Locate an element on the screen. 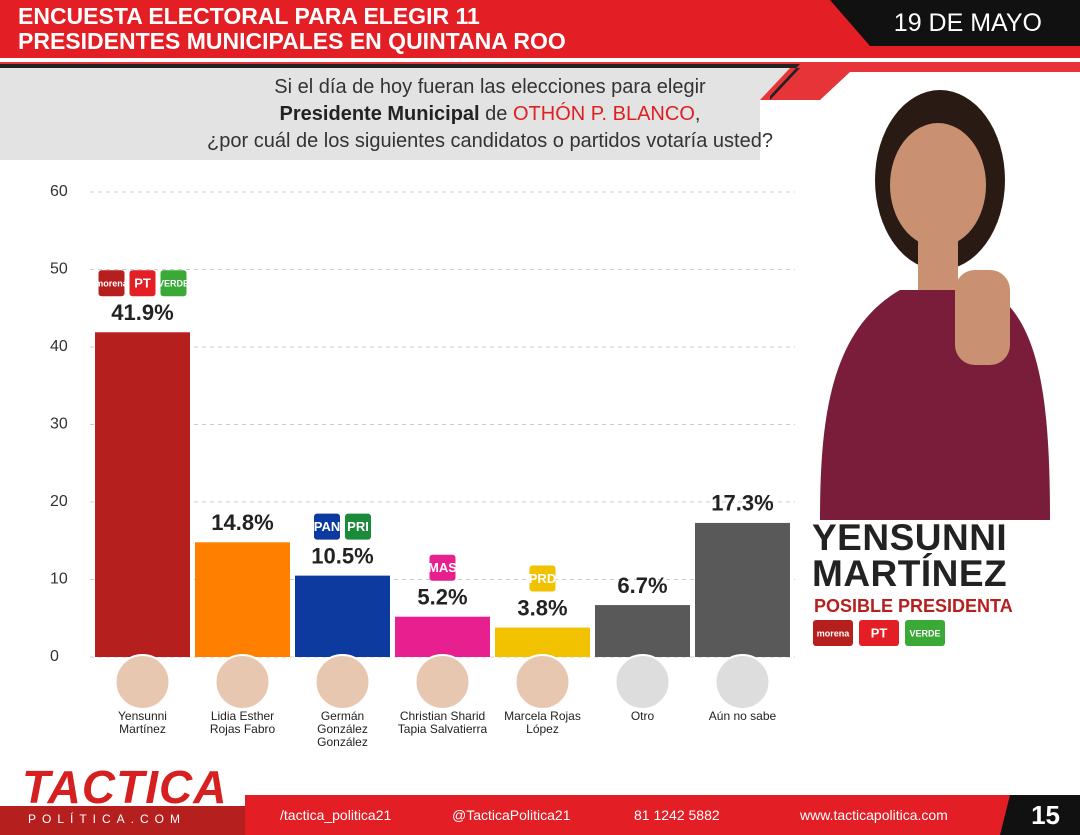 The width and height of the screenshot is (1080, 835). footer-phone: 81 1242 5882 is located at coordinates (677, 815).